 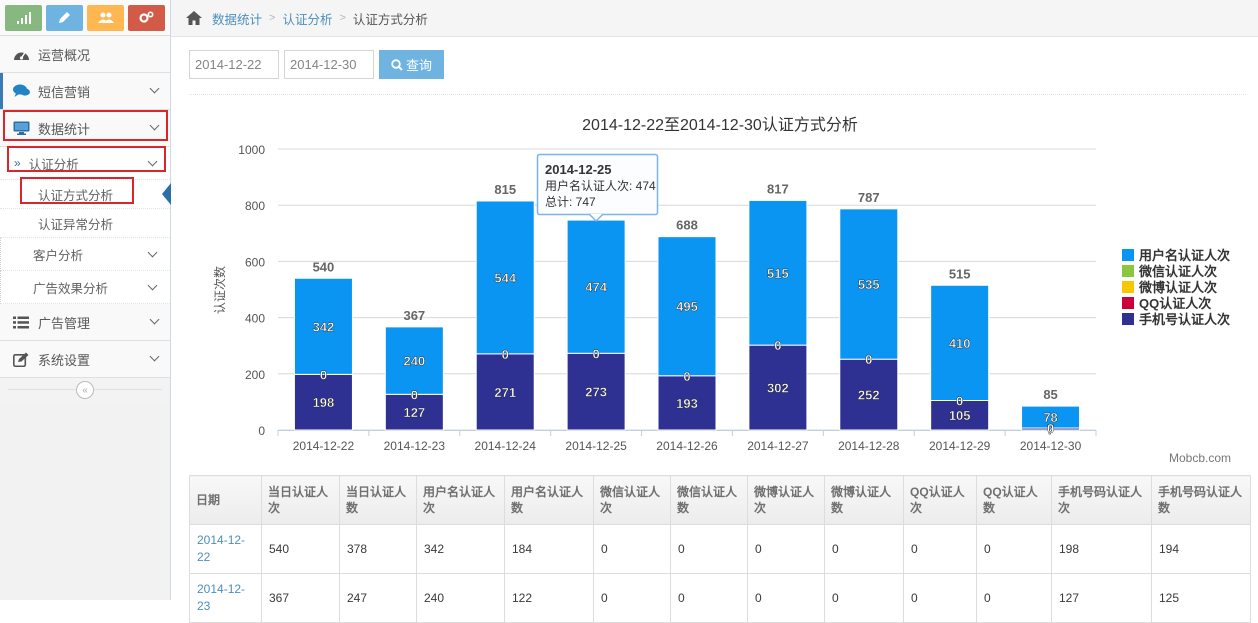 I want to click on signal-icon, so click(x=23, y=17).